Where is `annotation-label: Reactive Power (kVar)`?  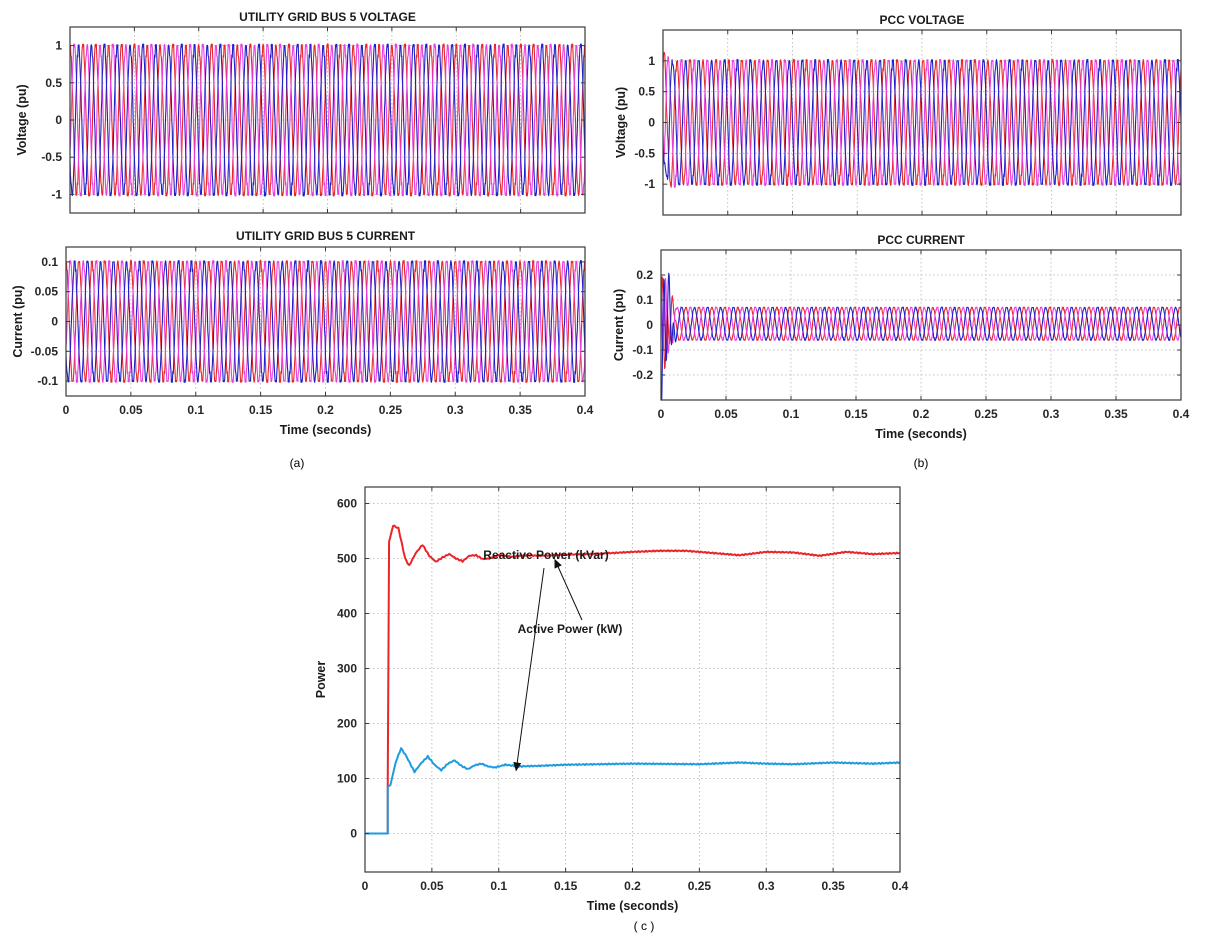 annotation-label: Reactive Power (kVar) is located at coordinates (545, 555).